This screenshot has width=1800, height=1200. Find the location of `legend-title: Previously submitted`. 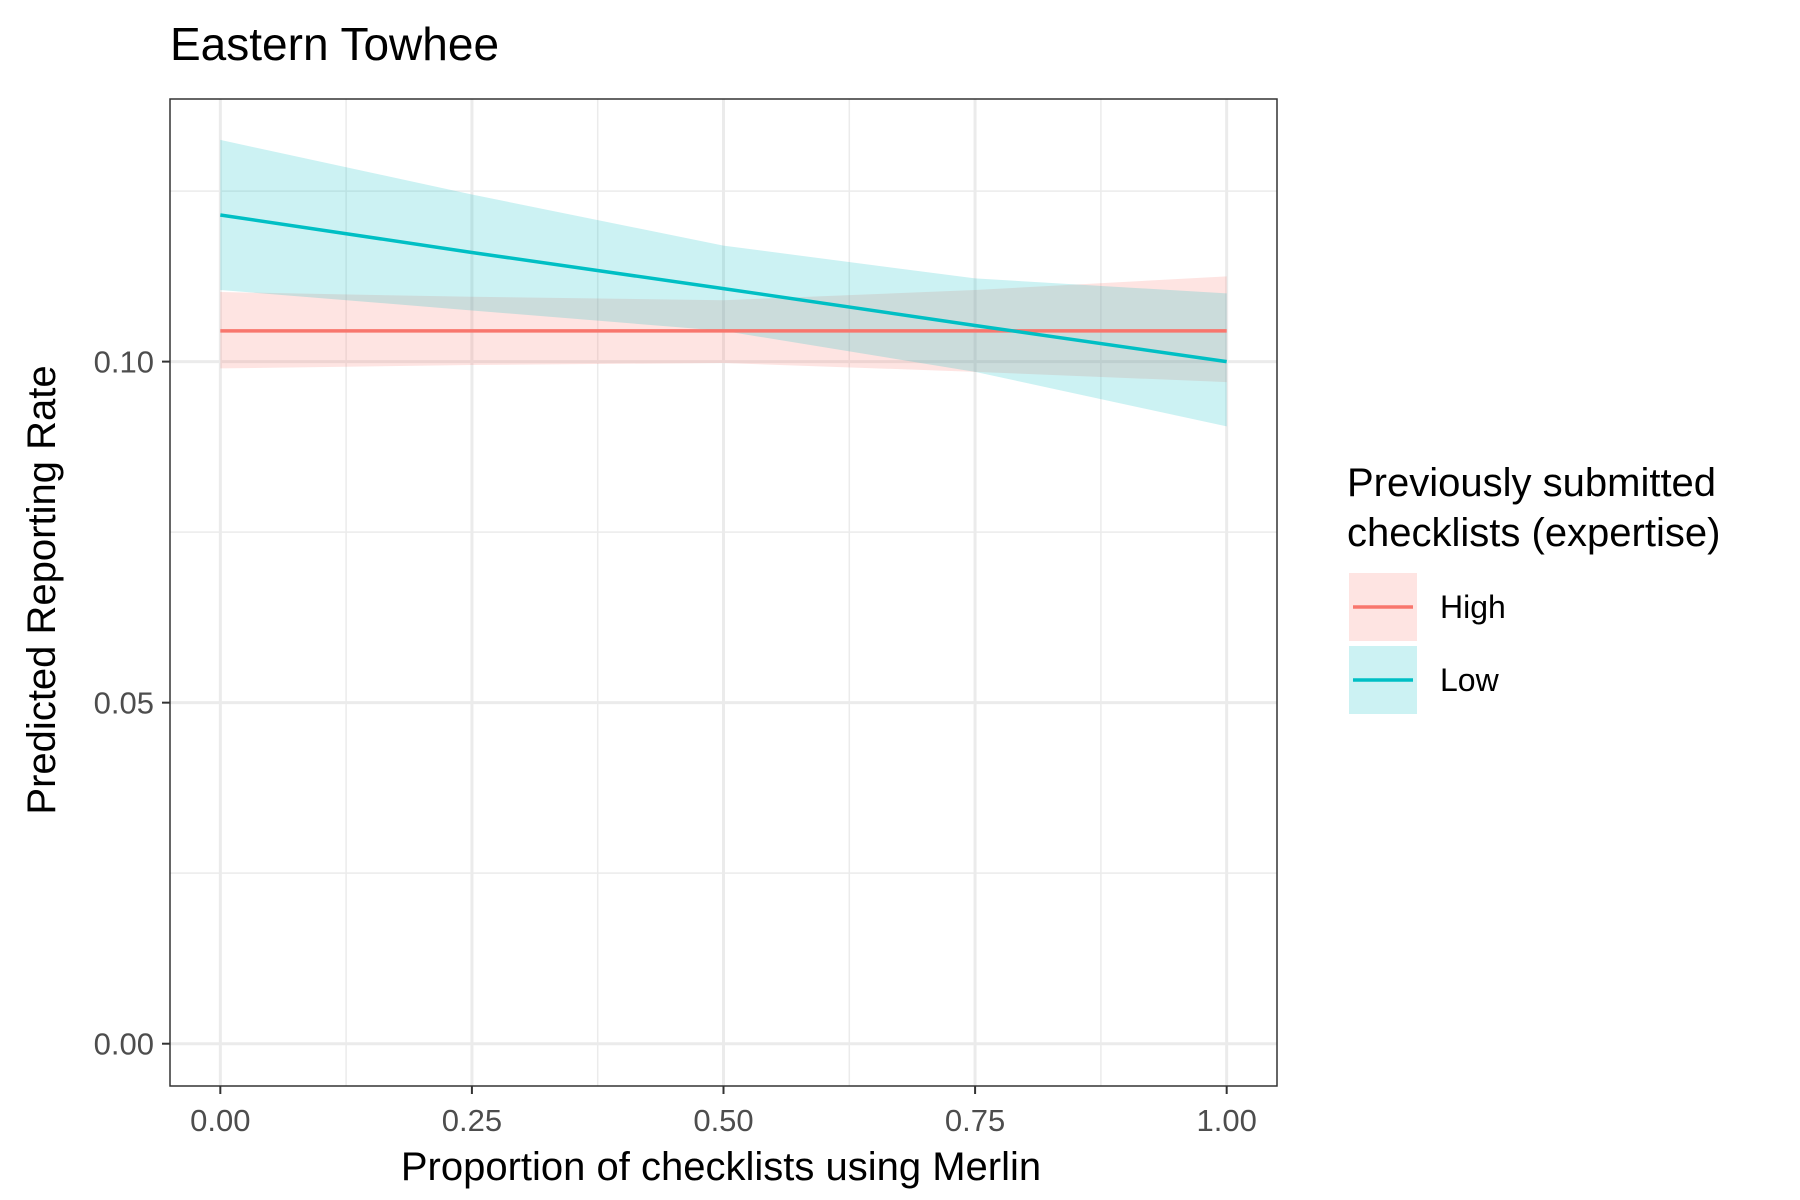

legend-title: Previously submitted is located at coordinates (1531, 483).